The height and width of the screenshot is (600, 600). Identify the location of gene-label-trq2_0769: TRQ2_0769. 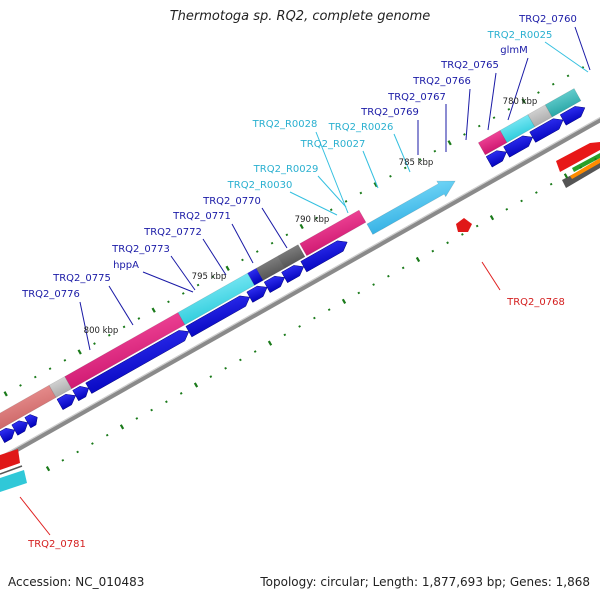
(389, 112).